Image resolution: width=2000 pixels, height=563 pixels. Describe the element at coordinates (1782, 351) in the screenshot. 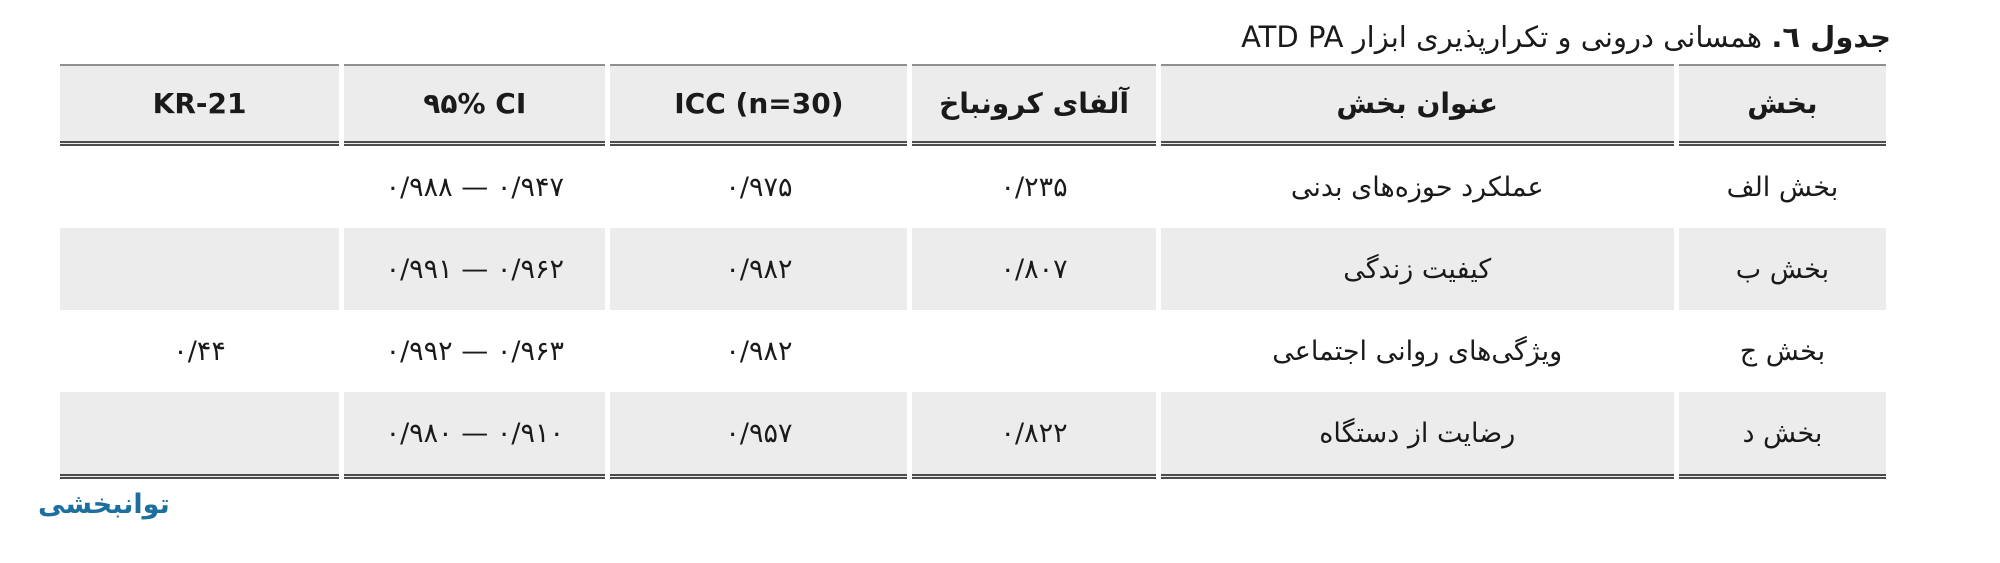

I see `cell-section: بخش ج` at that location.